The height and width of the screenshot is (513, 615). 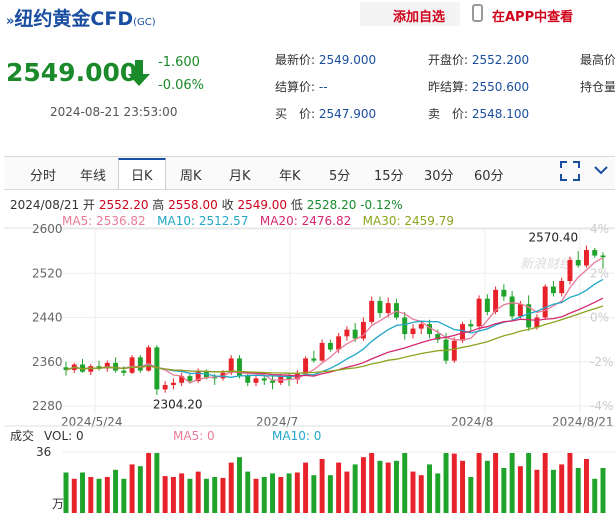 What do you see at coordinates (93, 176) in the screenshot?
I see `tab-yearline: 年线` at bounding box center [93, 176].